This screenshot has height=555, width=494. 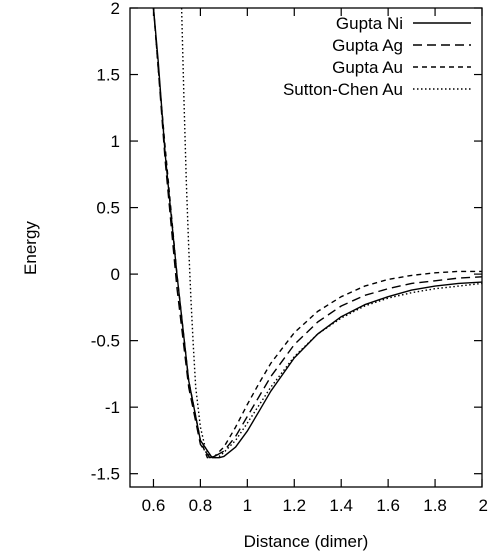 What do you see at coordinates (201, 505) in the screenshot?
I see `x-tick-label: 0.8` at bounding box center [201, 505].